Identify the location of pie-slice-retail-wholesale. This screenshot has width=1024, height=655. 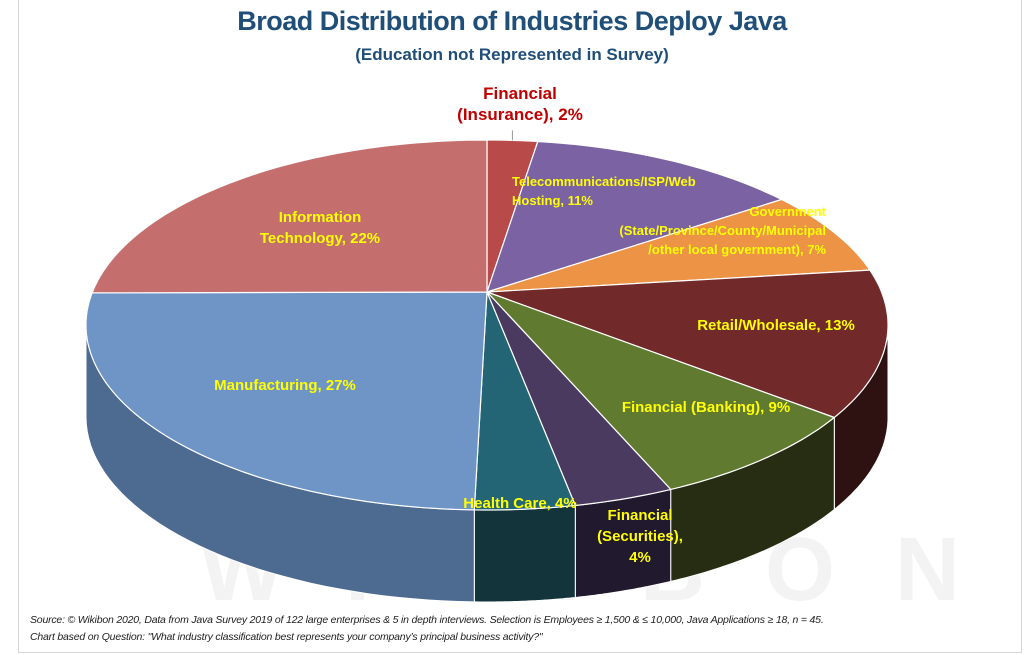
(687, 344).